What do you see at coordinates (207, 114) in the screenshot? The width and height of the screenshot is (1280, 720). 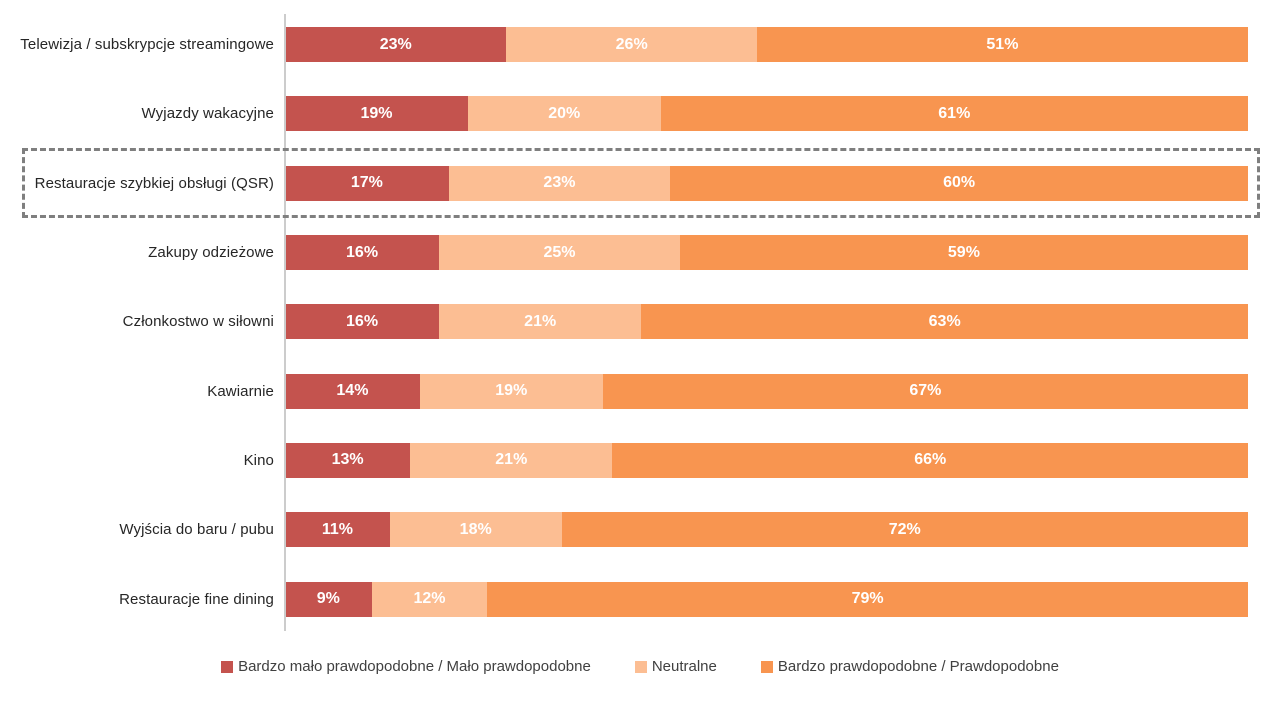 I see `category-label: Wyjazdy wakacyjne` at bounding box center [207, 114].